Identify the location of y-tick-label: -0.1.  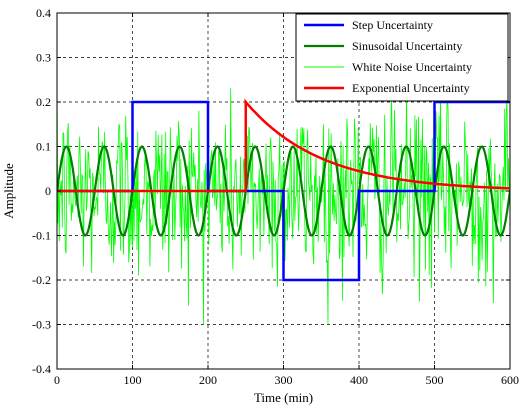
(41, 236).